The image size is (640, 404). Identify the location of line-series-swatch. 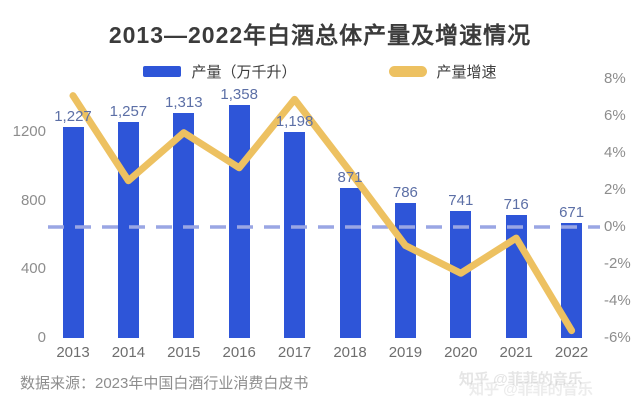
(407, 71).